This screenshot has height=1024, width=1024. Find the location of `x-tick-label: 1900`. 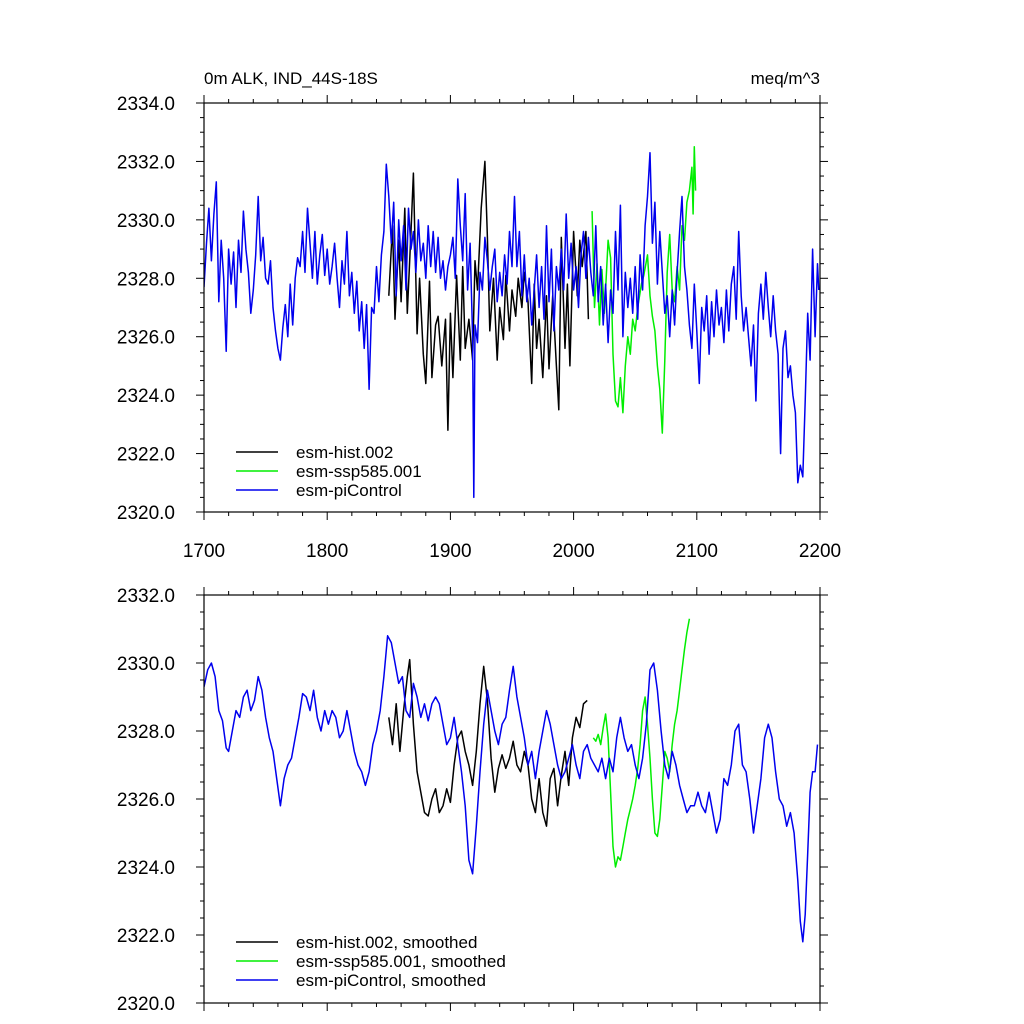

x-tick-label: 1900 is located at coordinates (450, 551).